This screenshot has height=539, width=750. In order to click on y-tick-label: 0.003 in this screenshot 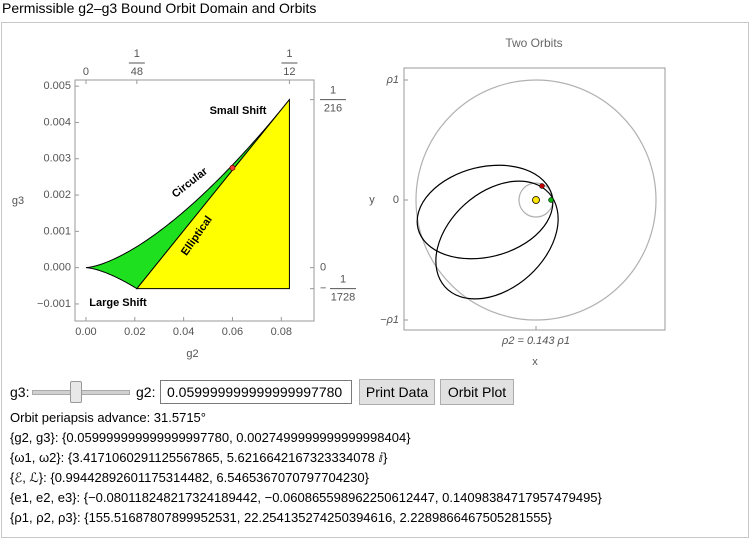, I will do `click(57, 159)`.